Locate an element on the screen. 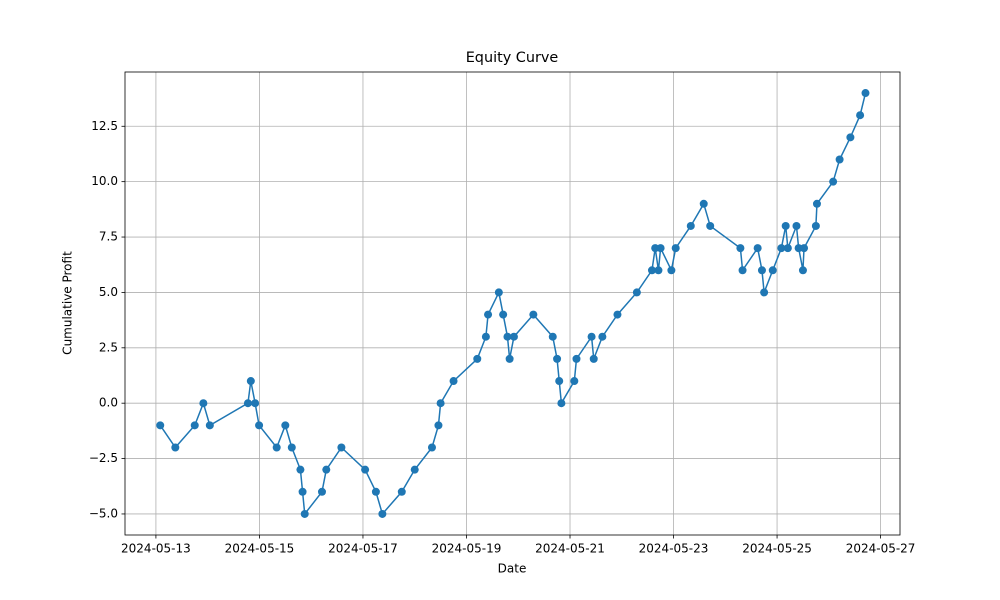 The width and height of the screenshot is (1000, 600). x-tick-label: 2024-05-21 is located at coordinates (570, 549).